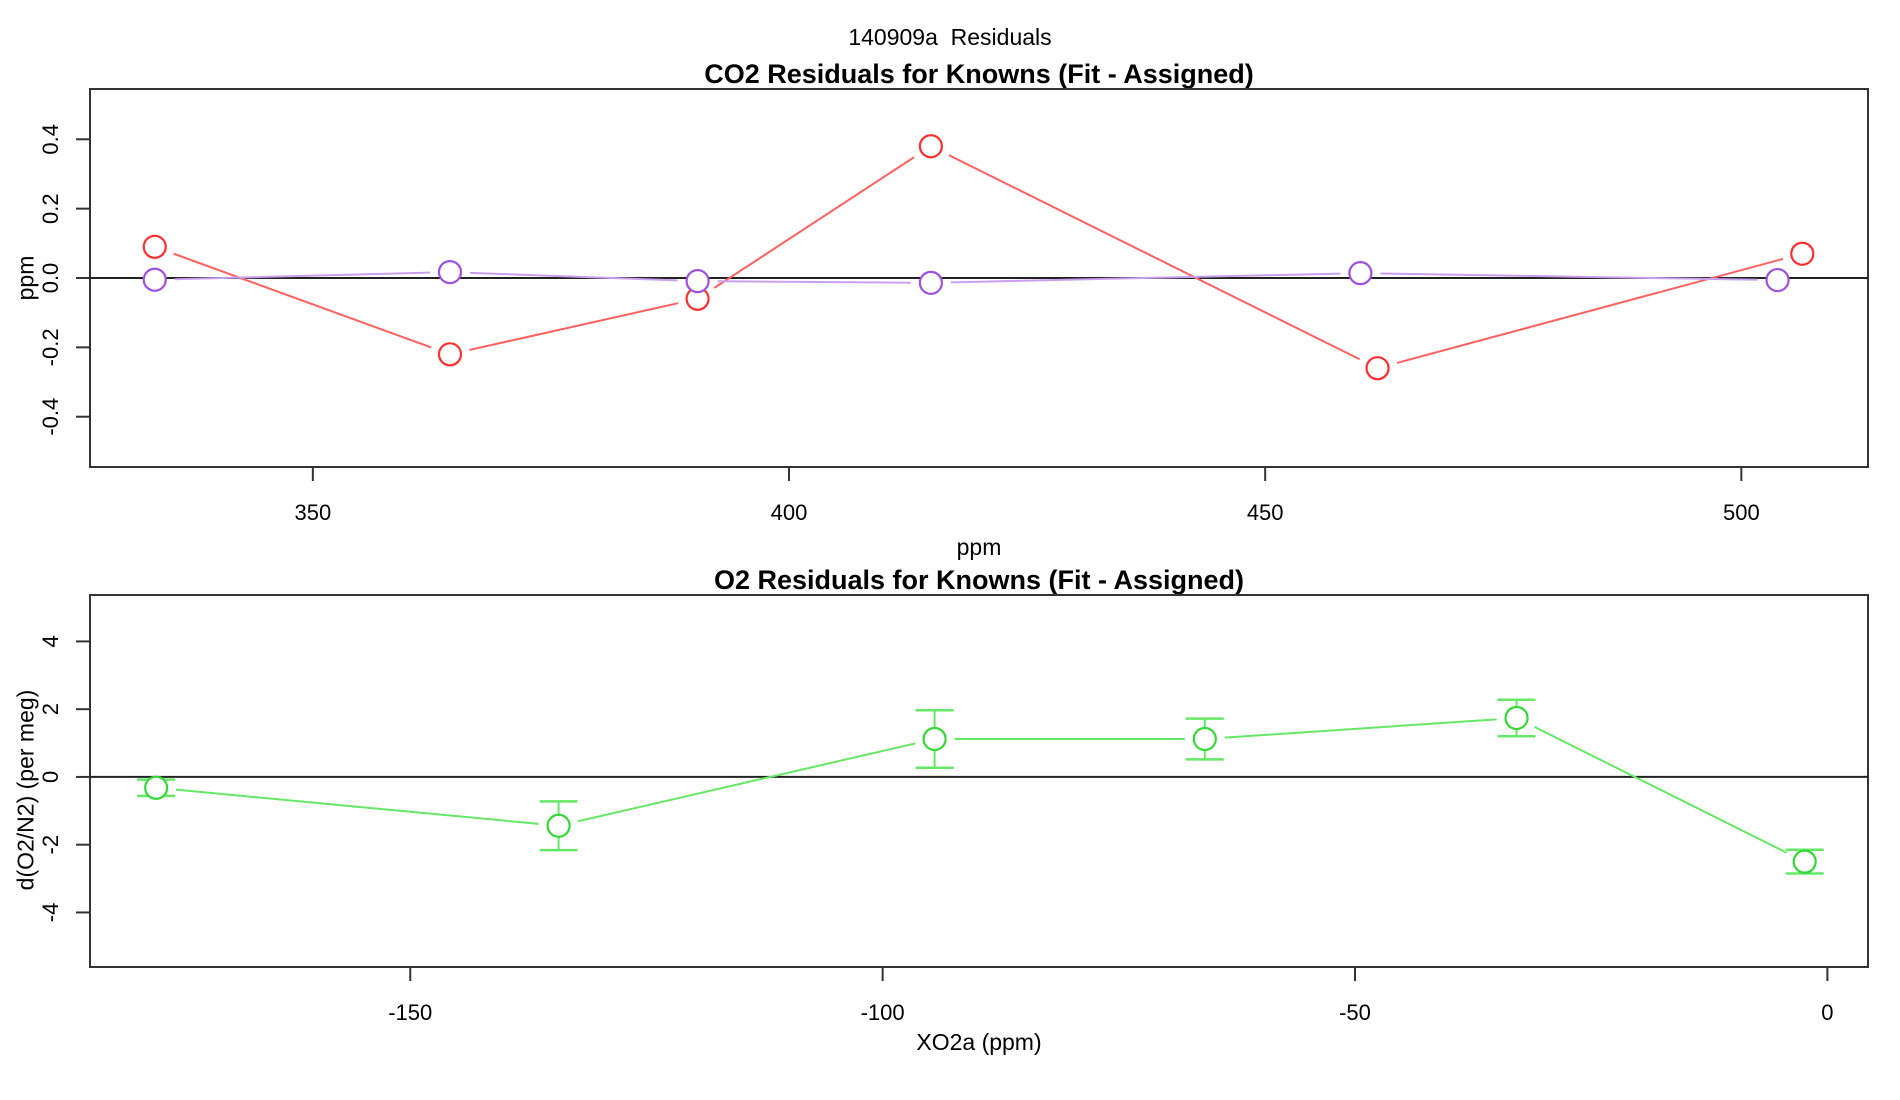  I want to click on x-tick-label: 450, so click(1265, 512).